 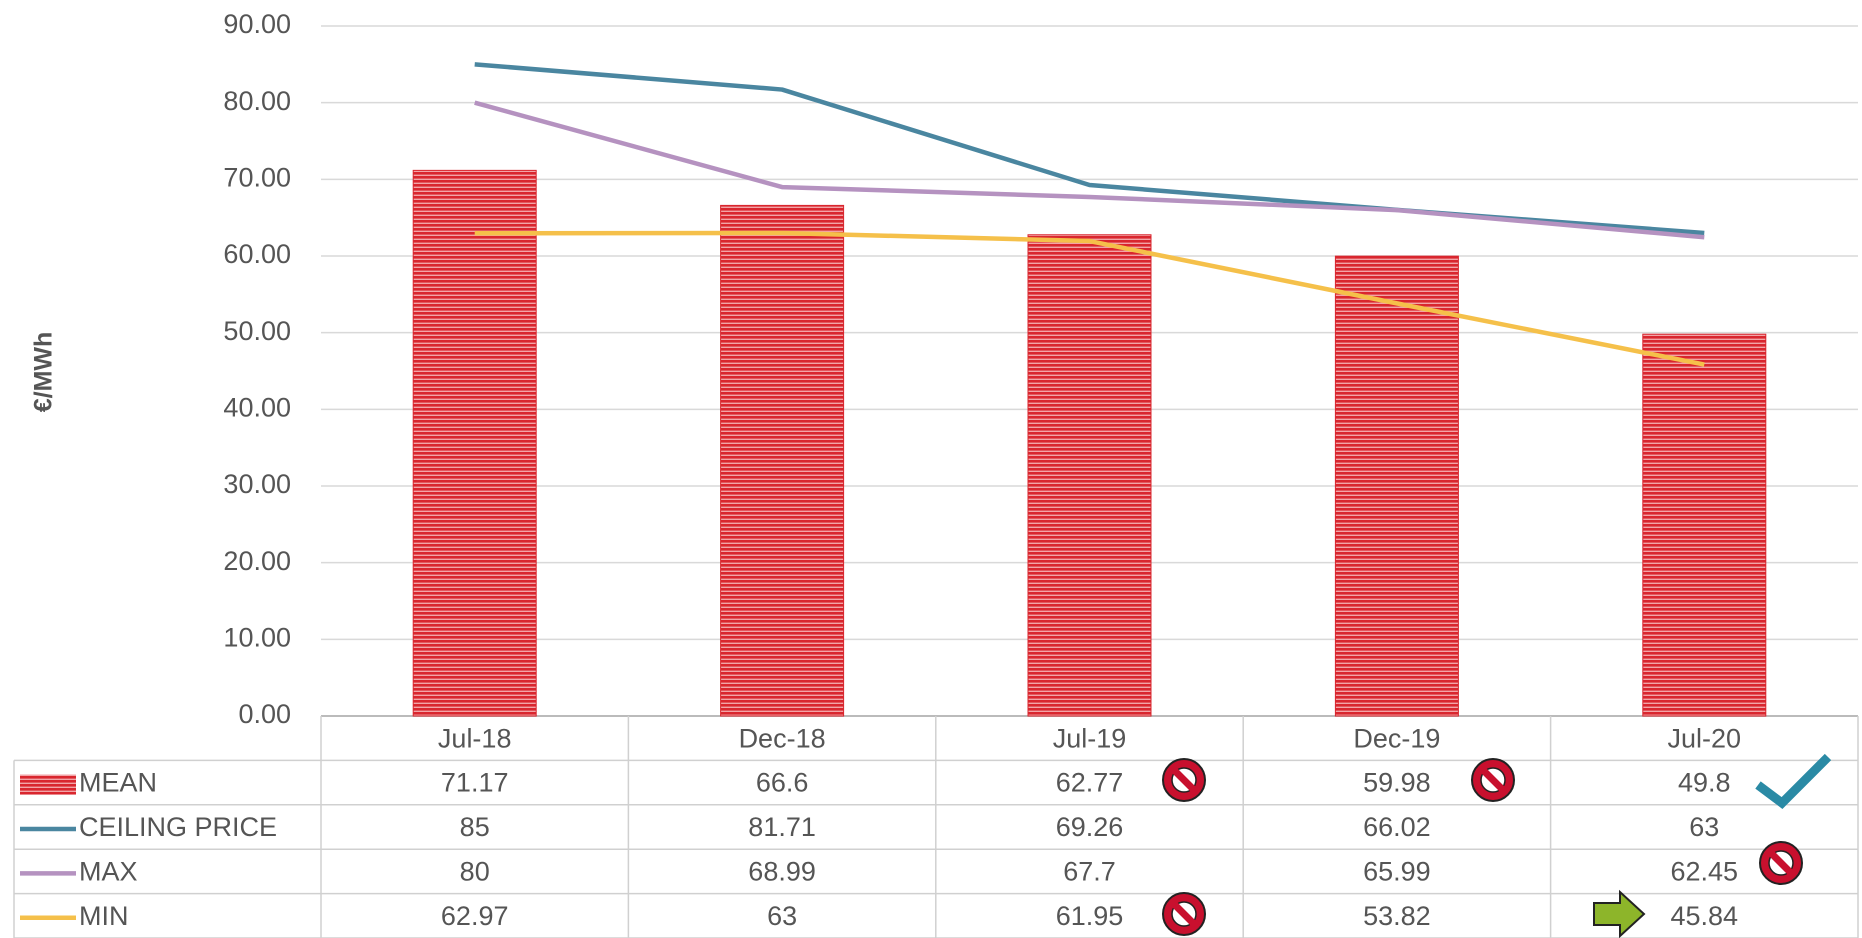 I want to click on table-value: 45.84, so click(x=1705, y=916).